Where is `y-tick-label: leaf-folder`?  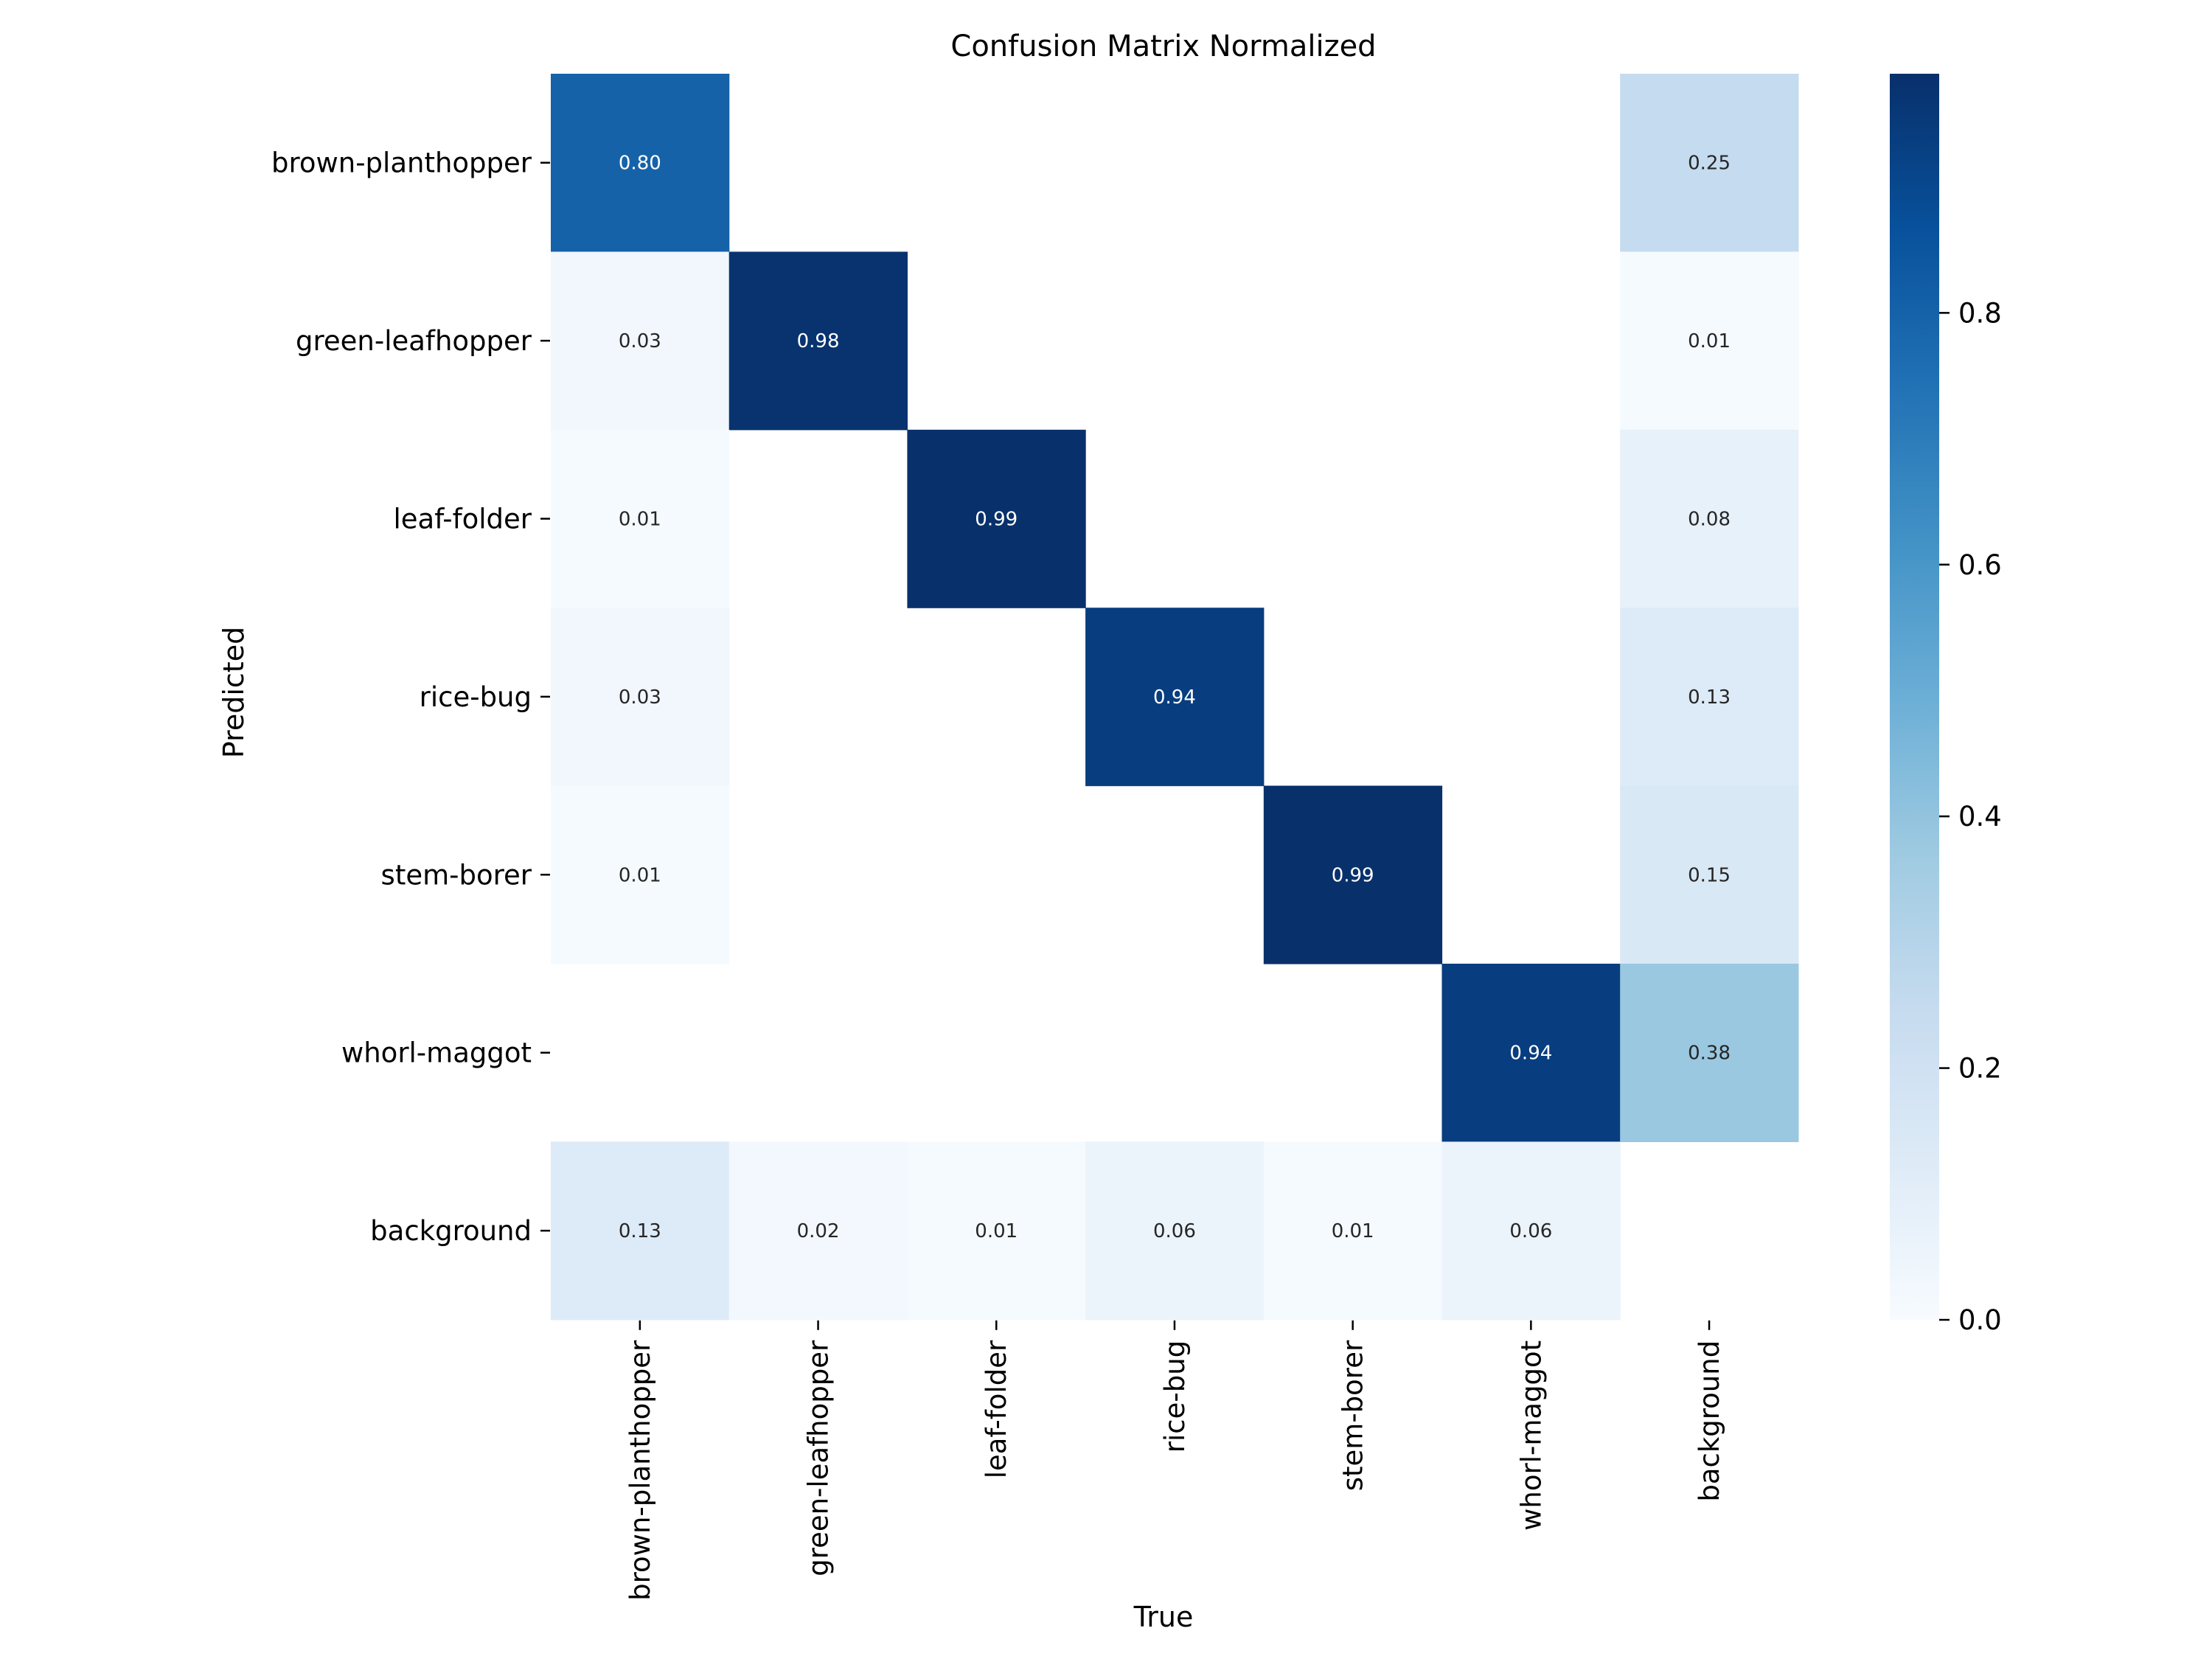
y-tick-label: leaf-folder is located at coordinates (463, 519).